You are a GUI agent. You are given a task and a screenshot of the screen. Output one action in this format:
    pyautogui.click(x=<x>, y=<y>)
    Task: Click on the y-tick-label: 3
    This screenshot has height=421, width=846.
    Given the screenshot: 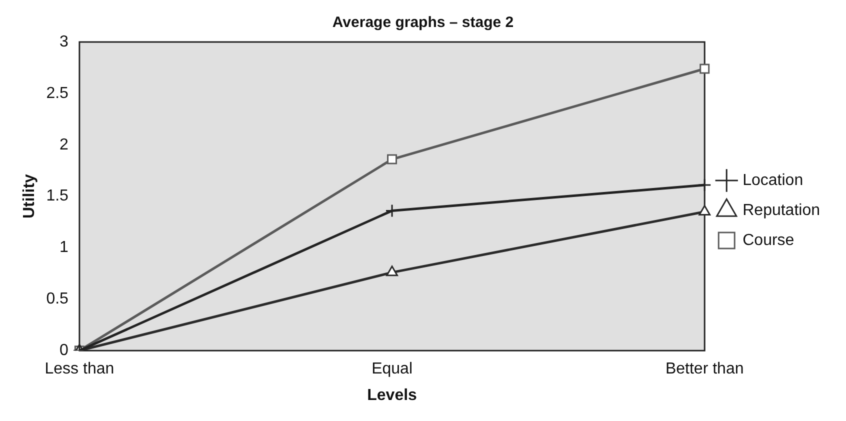 What is the action you would take?
    pyautogui.click(x=64, y=41)
    